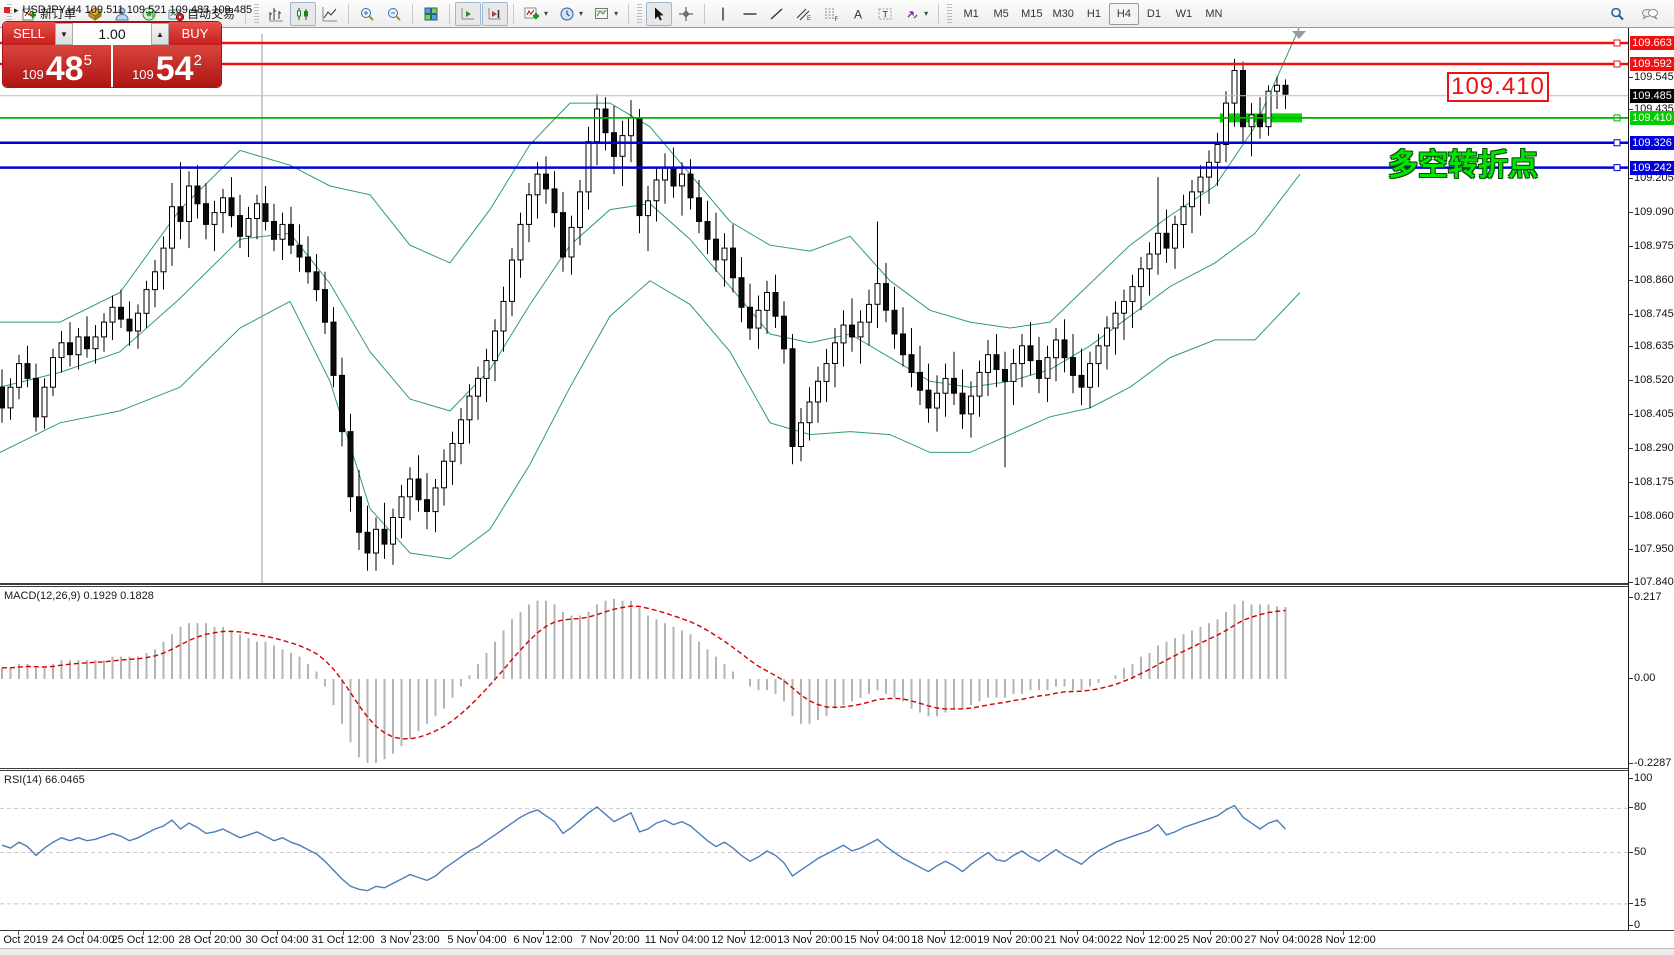  Describe the element at coordinates (1123, 13) in the screenshot. I see `tf-h4-button: H4` at that location.